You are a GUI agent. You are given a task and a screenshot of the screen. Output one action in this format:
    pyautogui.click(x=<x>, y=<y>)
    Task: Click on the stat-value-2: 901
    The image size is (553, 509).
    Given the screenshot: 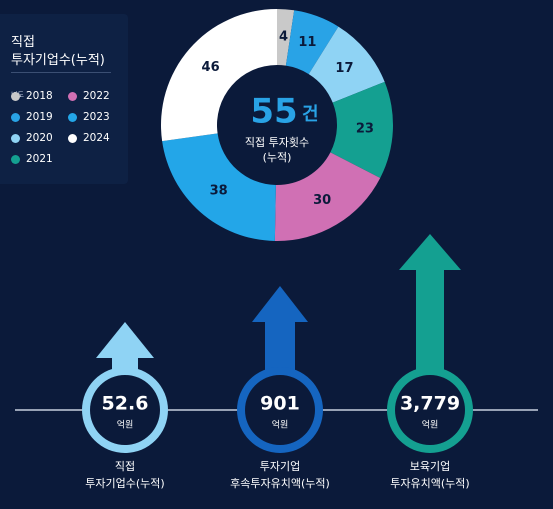 What is the action you would take?
    pyautogui.click(x=280, y=404)
    